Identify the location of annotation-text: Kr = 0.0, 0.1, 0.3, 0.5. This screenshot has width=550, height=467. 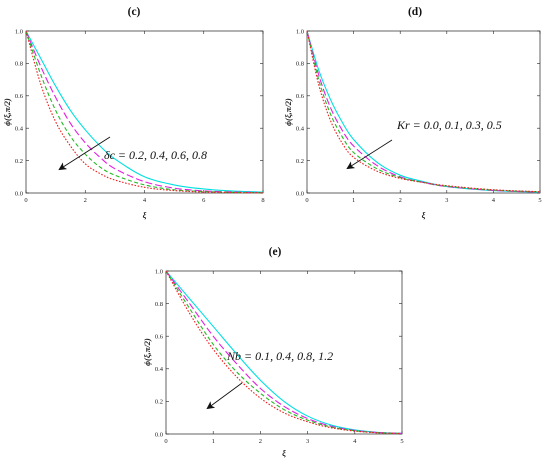
(449, 125).